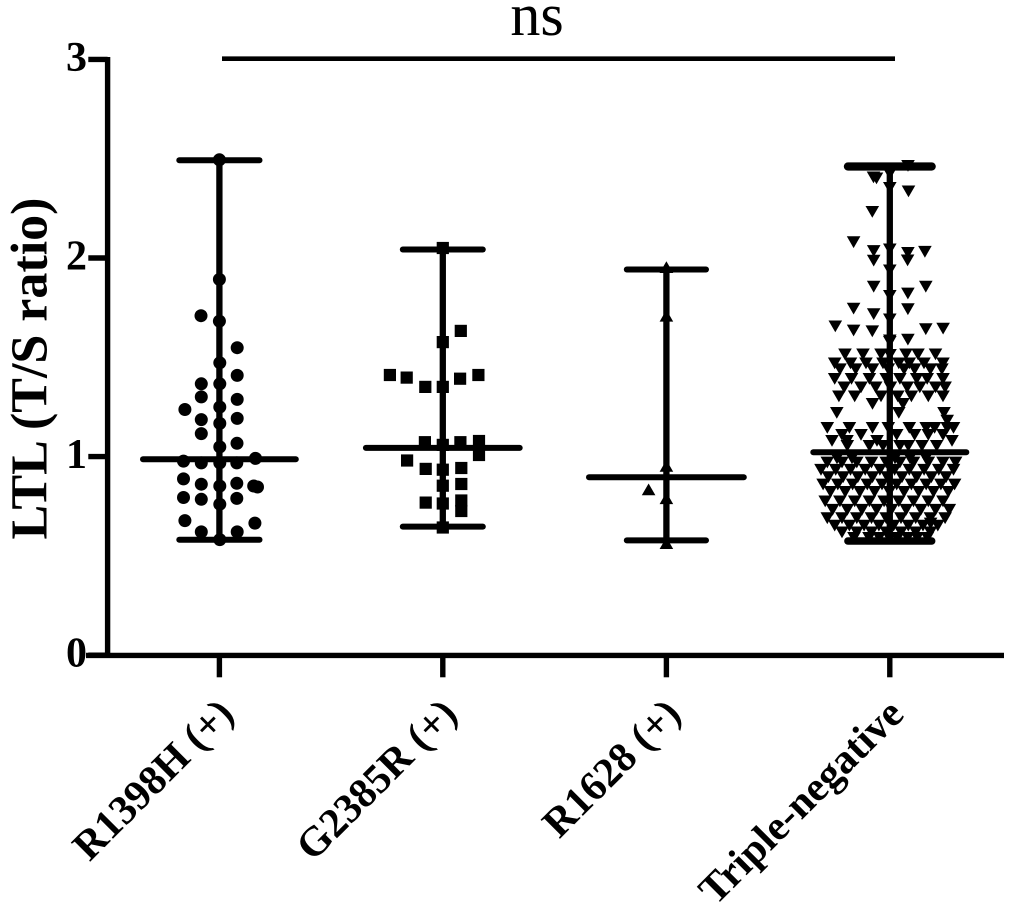  Describe the element at coordinates (76, 58) in the screenshot. I see `svg-text: 3` at that location.